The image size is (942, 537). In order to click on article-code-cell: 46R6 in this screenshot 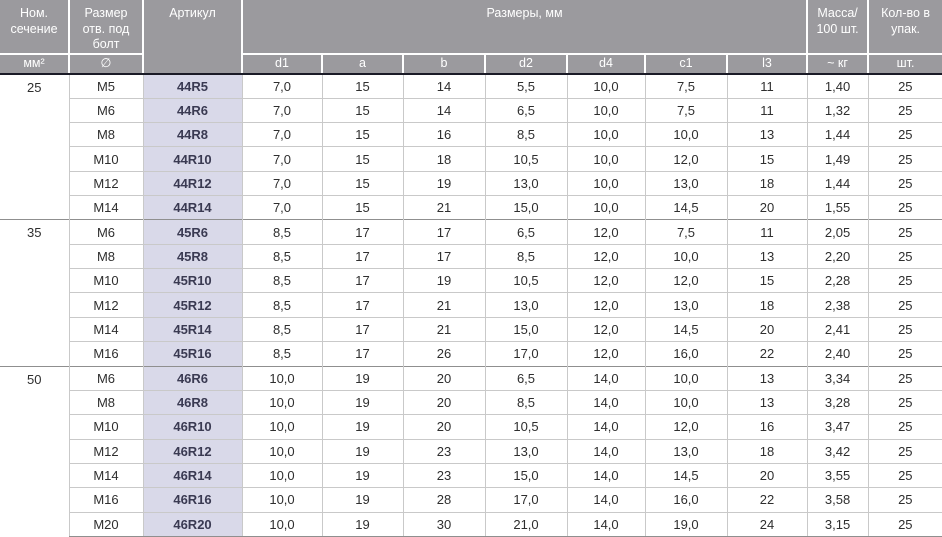, I will do `click(192, 378)`.